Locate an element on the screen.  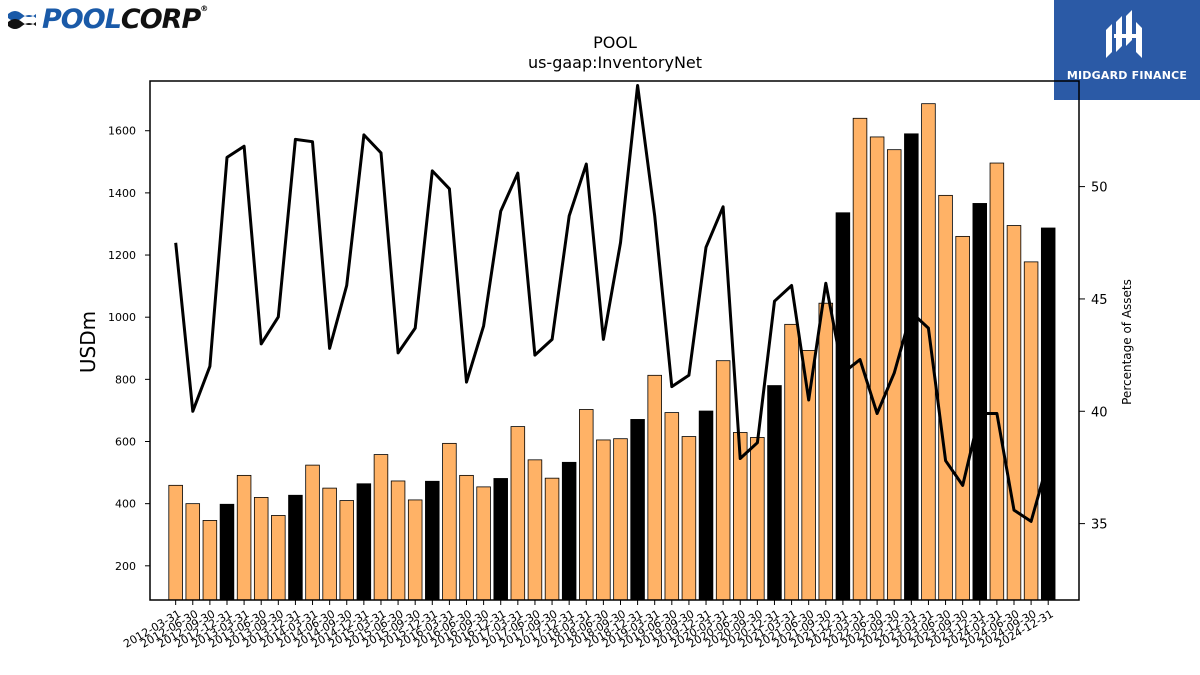
y-tick-label: 600 is located at coordinates (125, 442).